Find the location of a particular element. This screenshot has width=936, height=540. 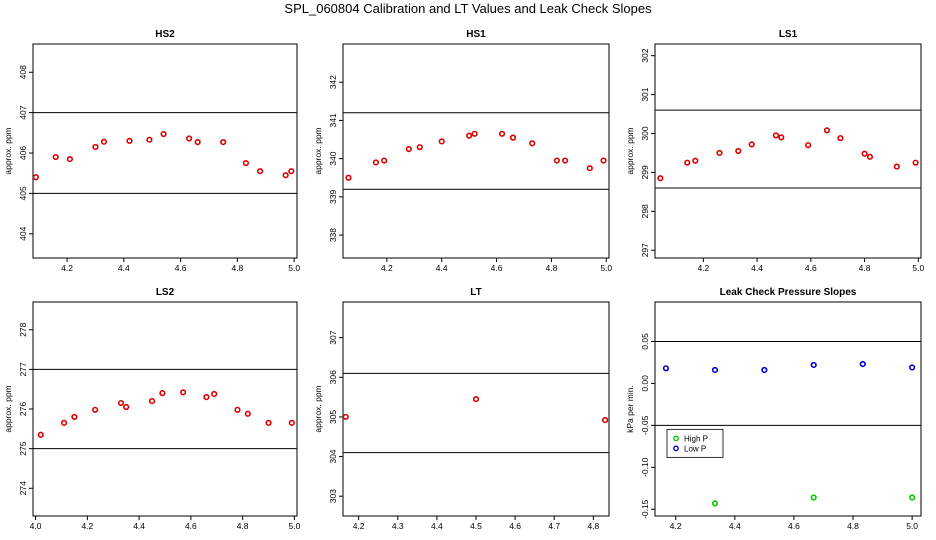

y-tick-label: 405 is located at coordinates (23, 193).